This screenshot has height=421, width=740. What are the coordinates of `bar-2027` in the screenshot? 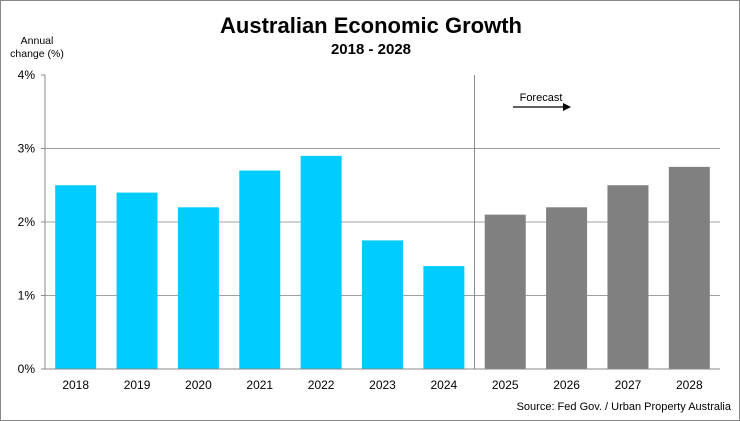 It's located at (628, 277).